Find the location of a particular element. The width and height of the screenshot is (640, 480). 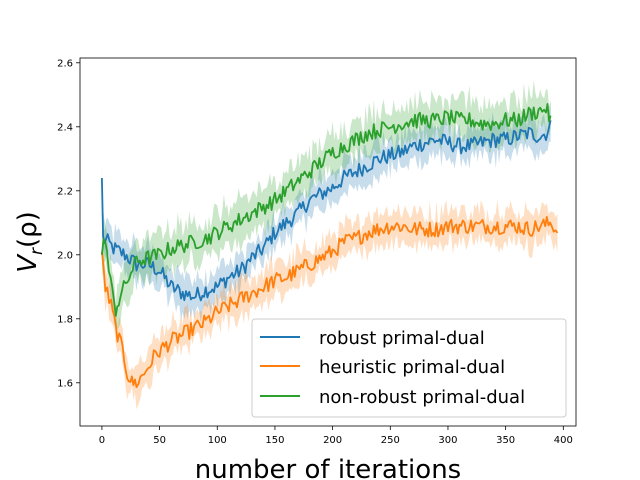

y-axis-title-main: V is located at coordinates (28, 263).